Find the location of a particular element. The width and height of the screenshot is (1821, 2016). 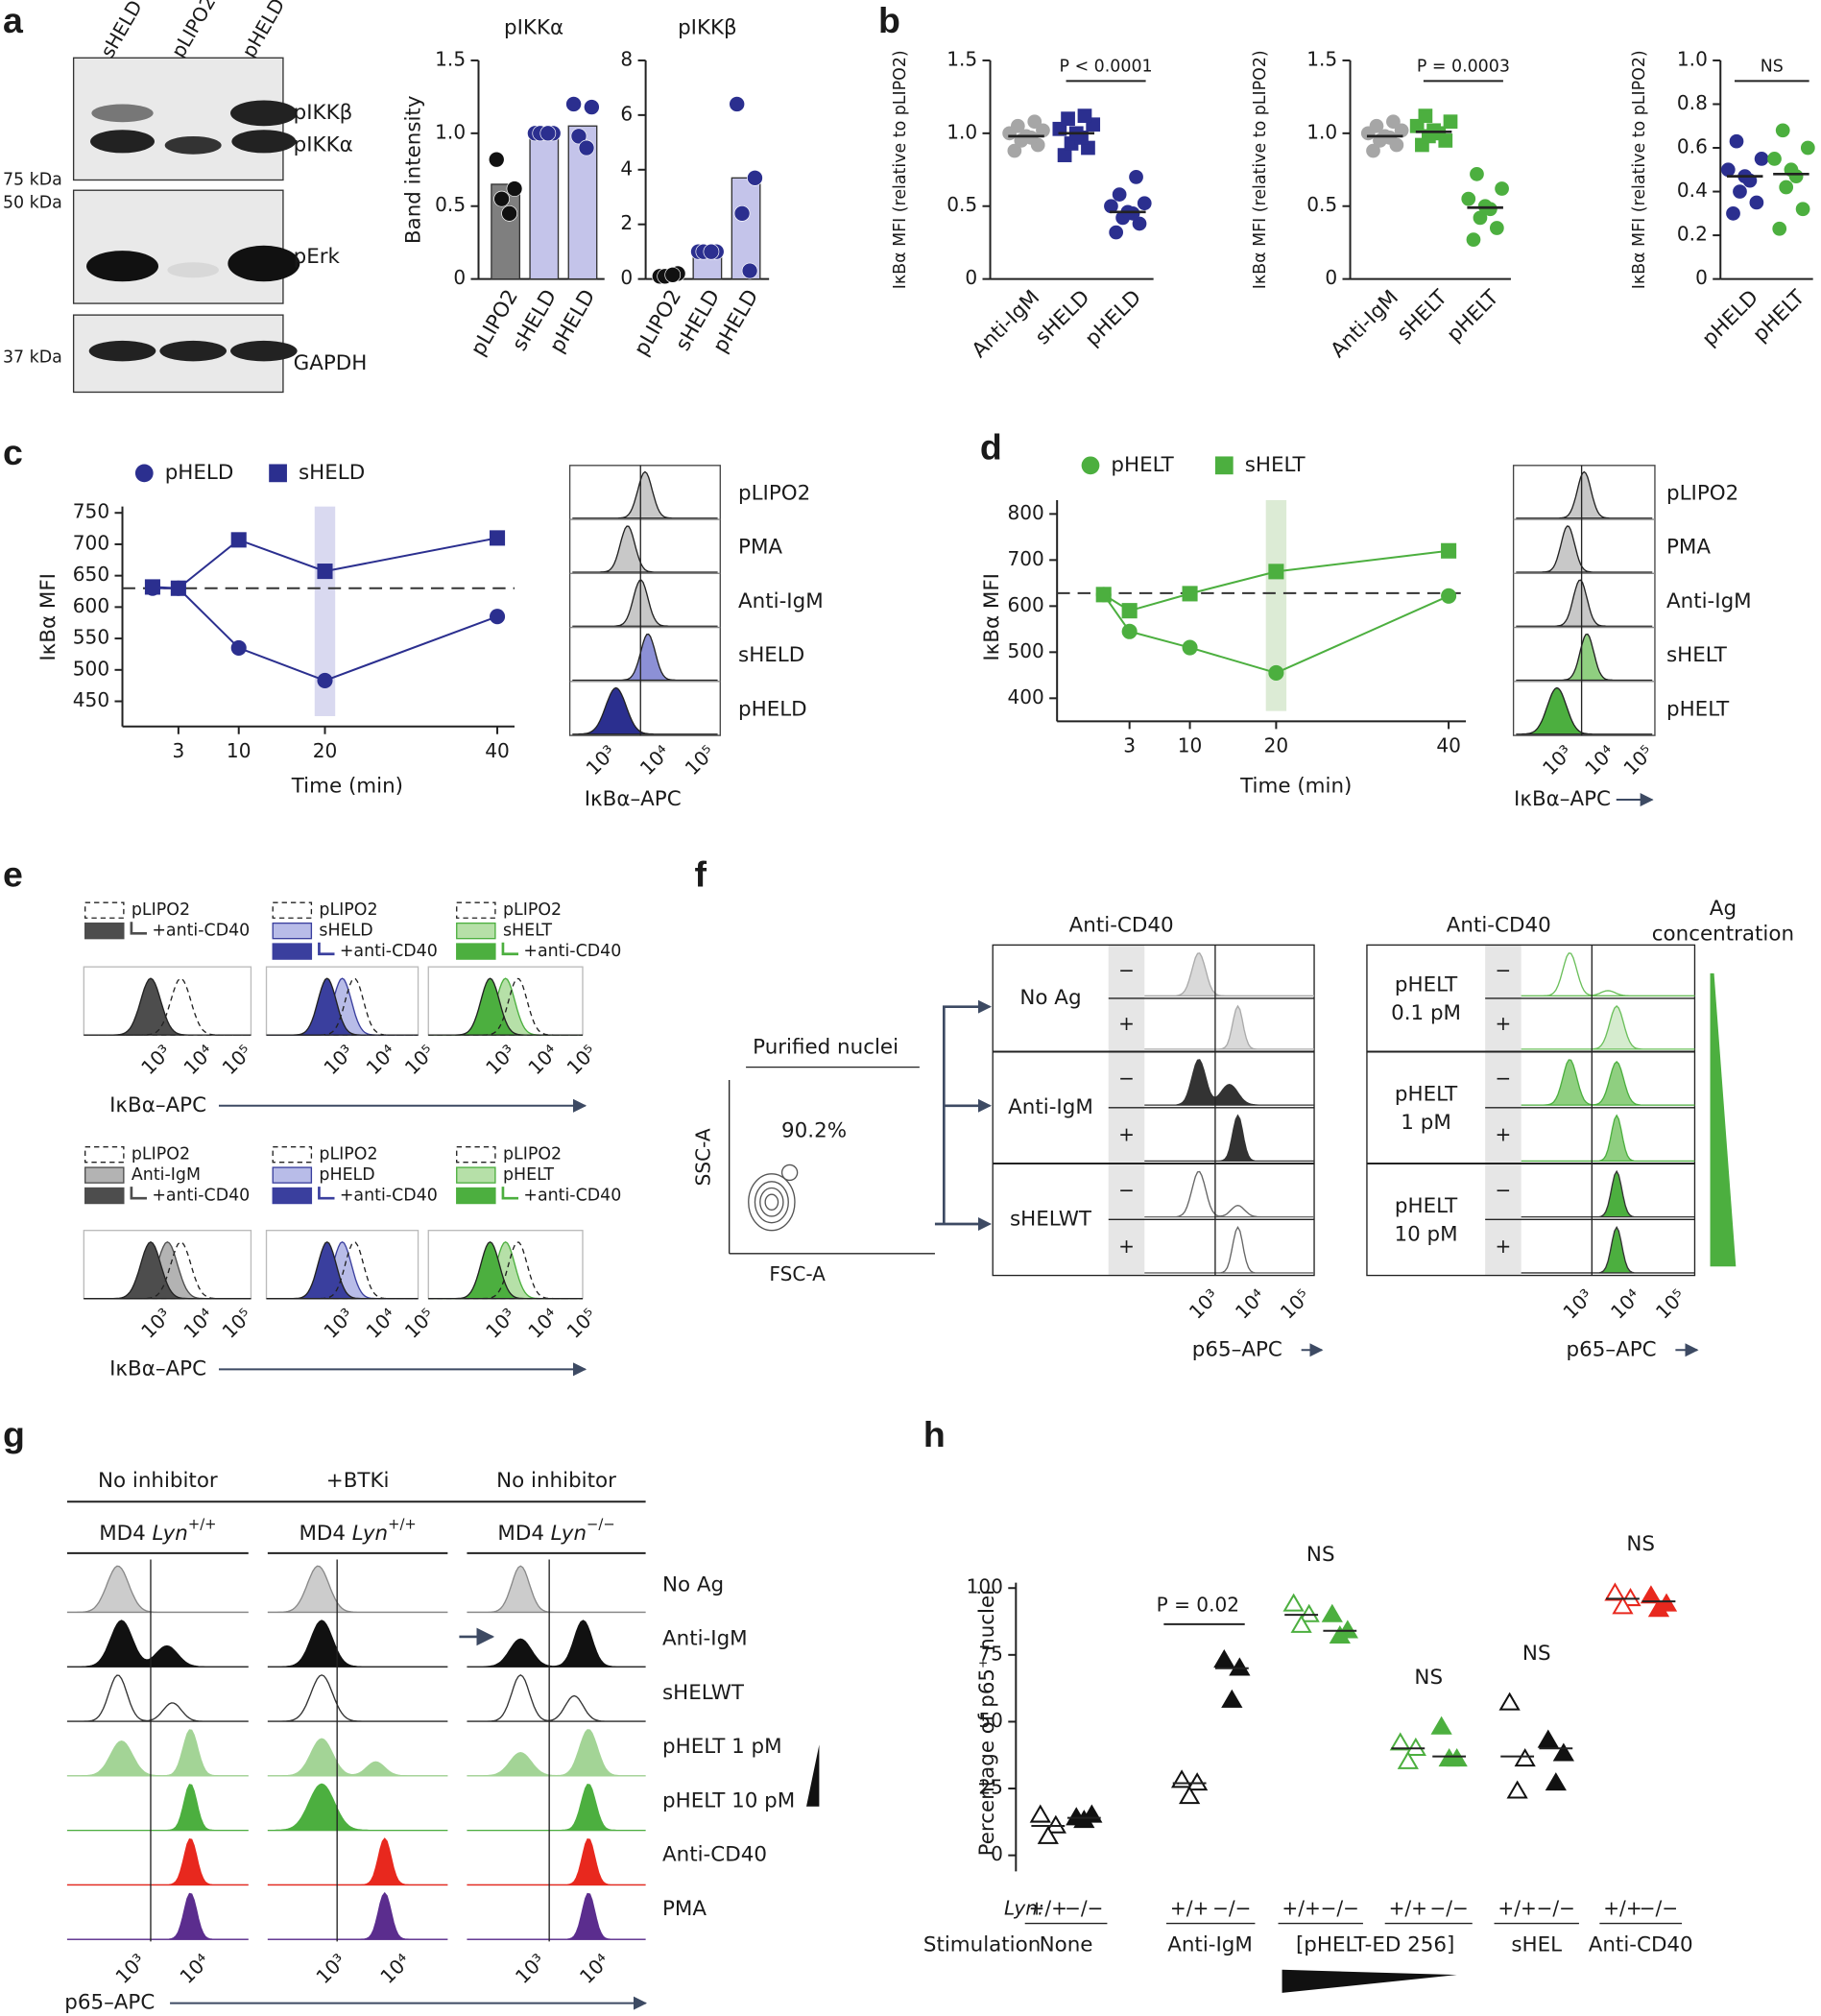

strain-prefix: MD4 is located at coordinates (520, 1534).